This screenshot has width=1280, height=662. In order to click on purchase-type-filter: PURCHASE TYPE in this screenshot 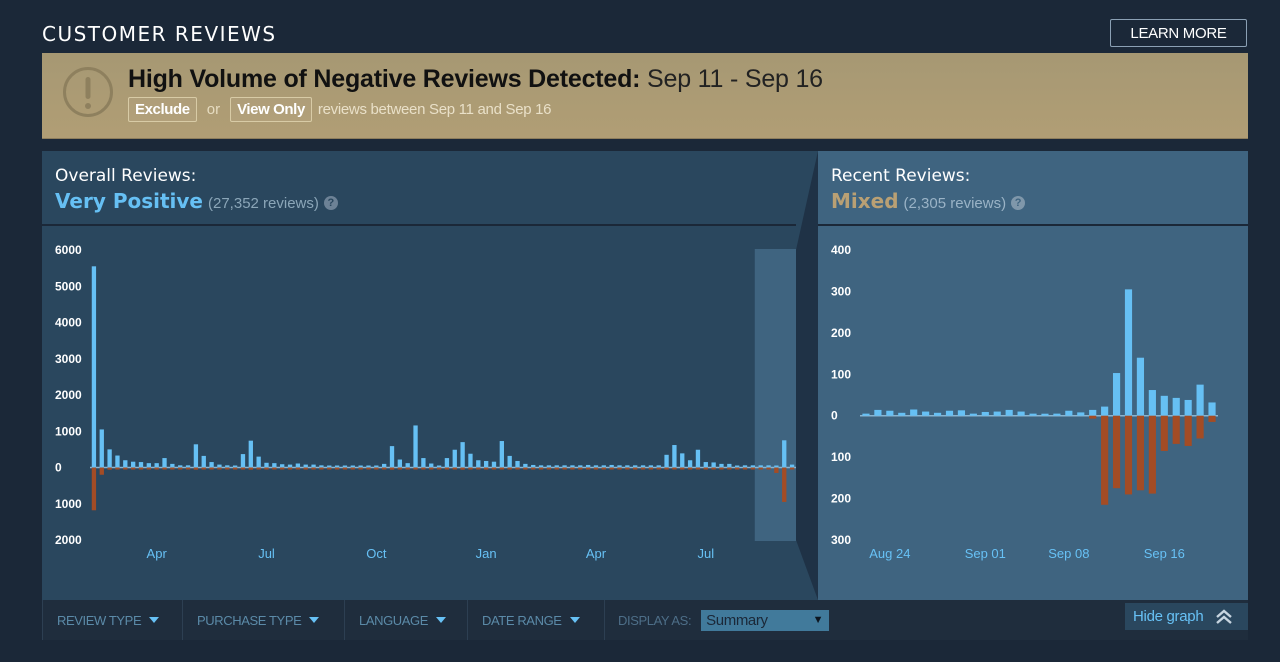, I will do `click(263, 620)`.